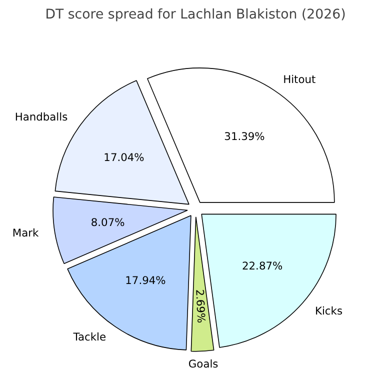 The height and width of the screenshot is (390, 390). Describe the element at coordinates (262, 266) in the screenshot. I see `data-label: 22.87%` at that location.